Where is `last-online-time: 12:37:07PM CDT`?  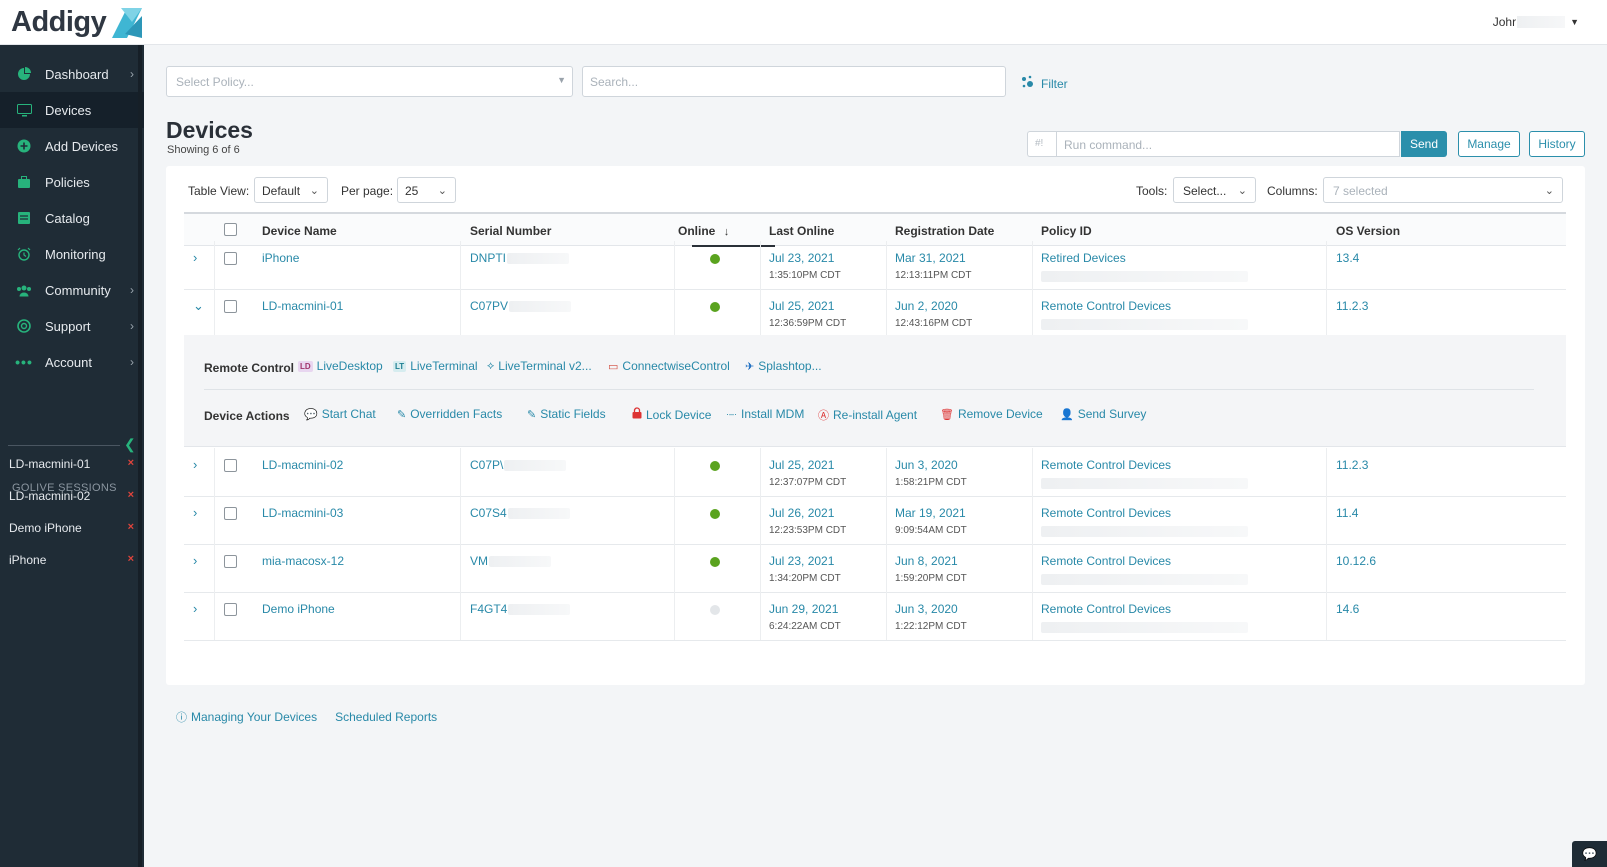
last-online-time: 12:37:07PM CDT is located at coordinates (808, 482).